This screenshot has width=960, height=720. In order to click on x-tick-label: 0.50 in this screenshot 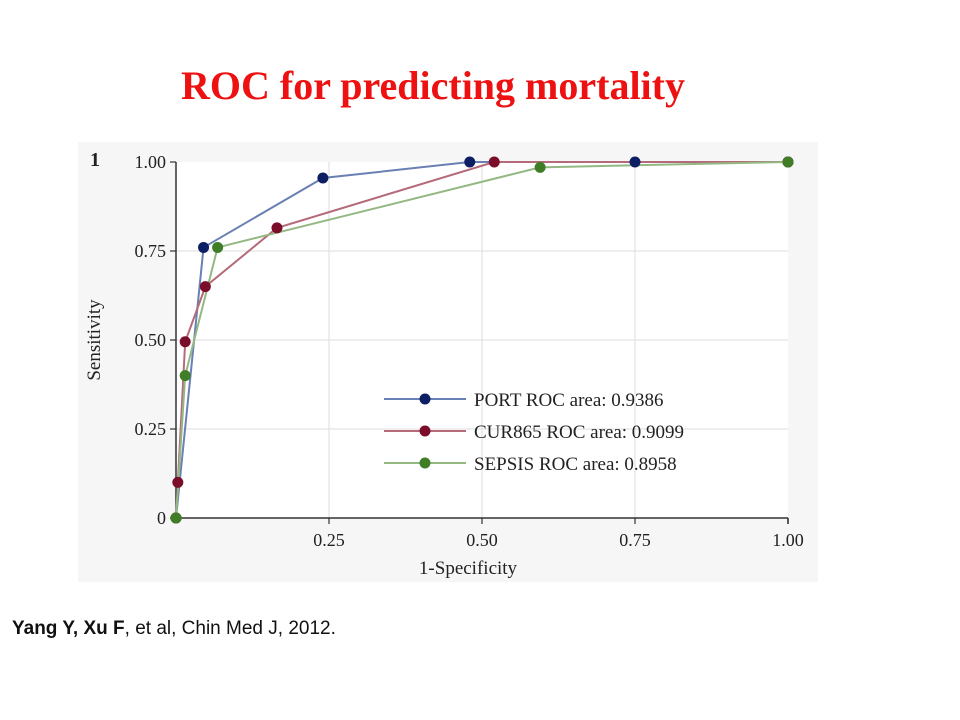, I will do `click(482, 540)`.